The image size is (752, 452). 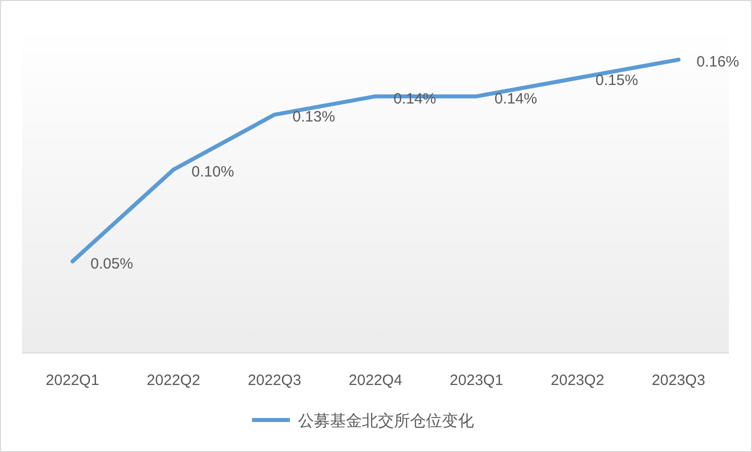 I want to click on x-tick-label: 2022Q3, so click(x=275, y=380).